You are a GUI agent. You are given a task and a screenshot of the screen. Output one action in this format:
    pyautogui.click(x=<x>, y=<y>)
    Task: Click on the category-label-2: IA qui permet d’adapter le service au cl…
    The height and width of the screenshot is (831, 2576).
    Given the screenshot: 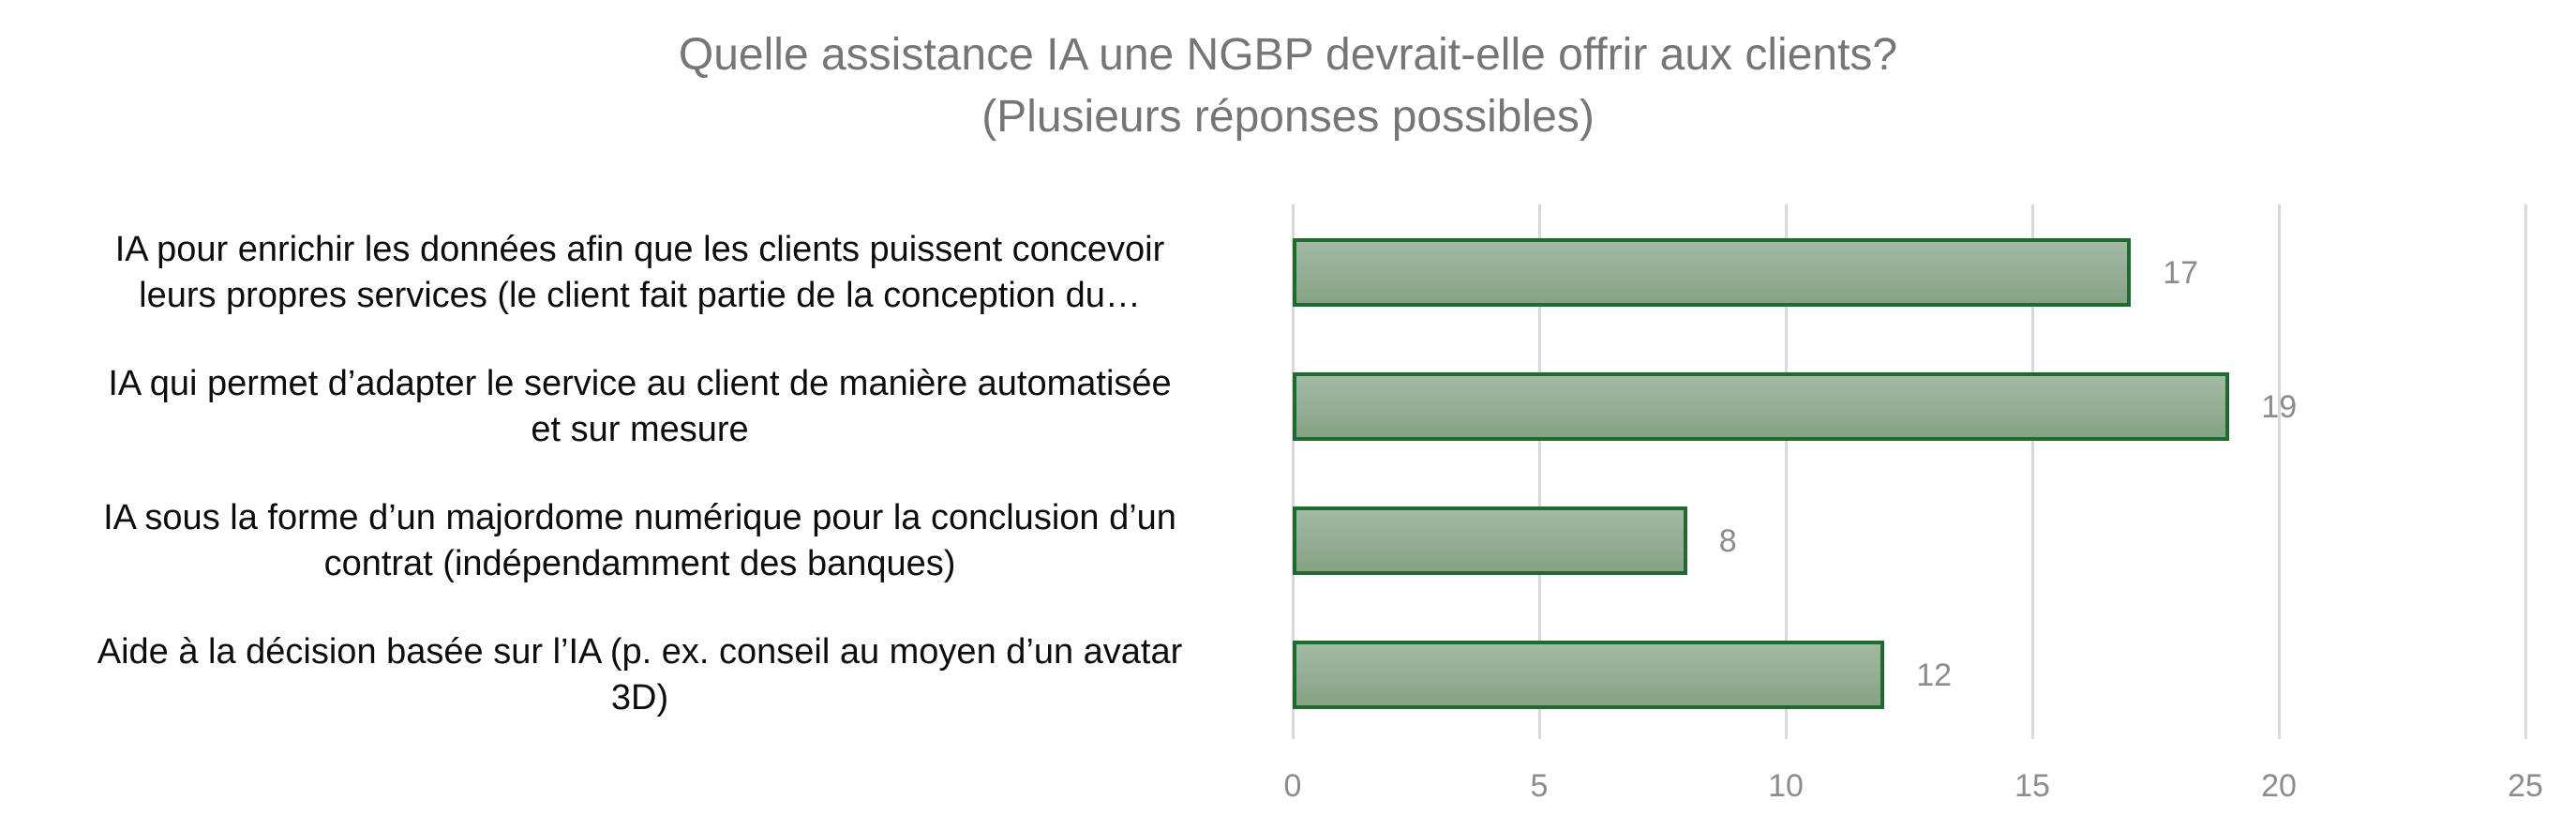 What is the action you would take?
    pyautogui.click(x=640, y=407)
    